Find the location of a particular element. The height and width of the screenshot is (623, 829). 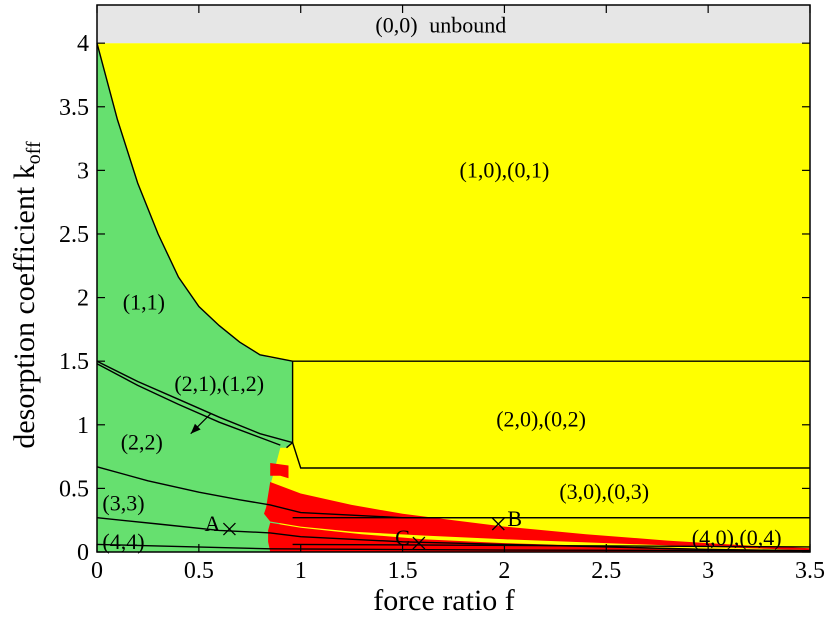

x-tick-label: 2 is located at coordinates (504, 571).